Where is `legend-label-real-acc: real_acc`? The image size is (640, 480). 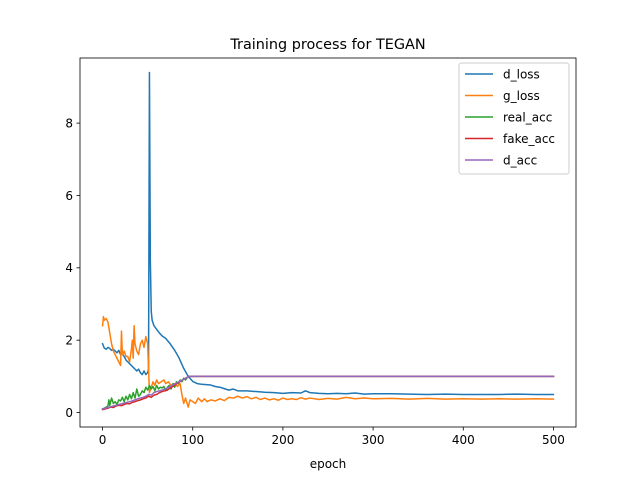
legend-label-real-acc: real_acc is located at coordinates (527, 117).